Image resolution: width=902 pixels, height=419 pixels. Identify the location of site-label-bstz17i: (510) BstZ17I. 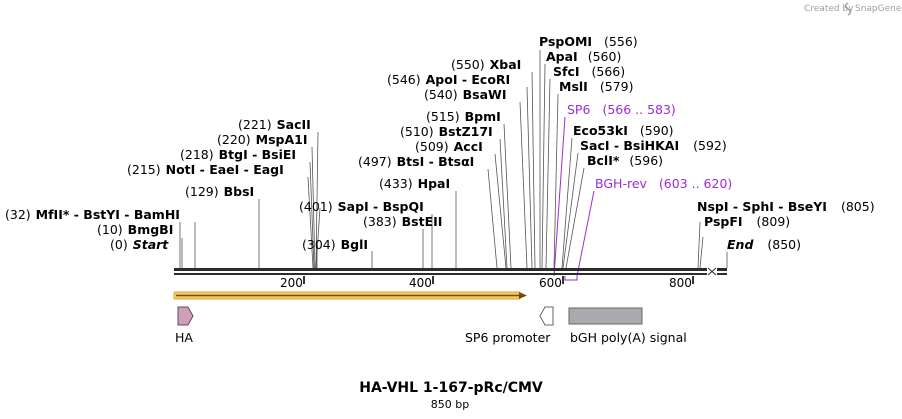
(446, 131).